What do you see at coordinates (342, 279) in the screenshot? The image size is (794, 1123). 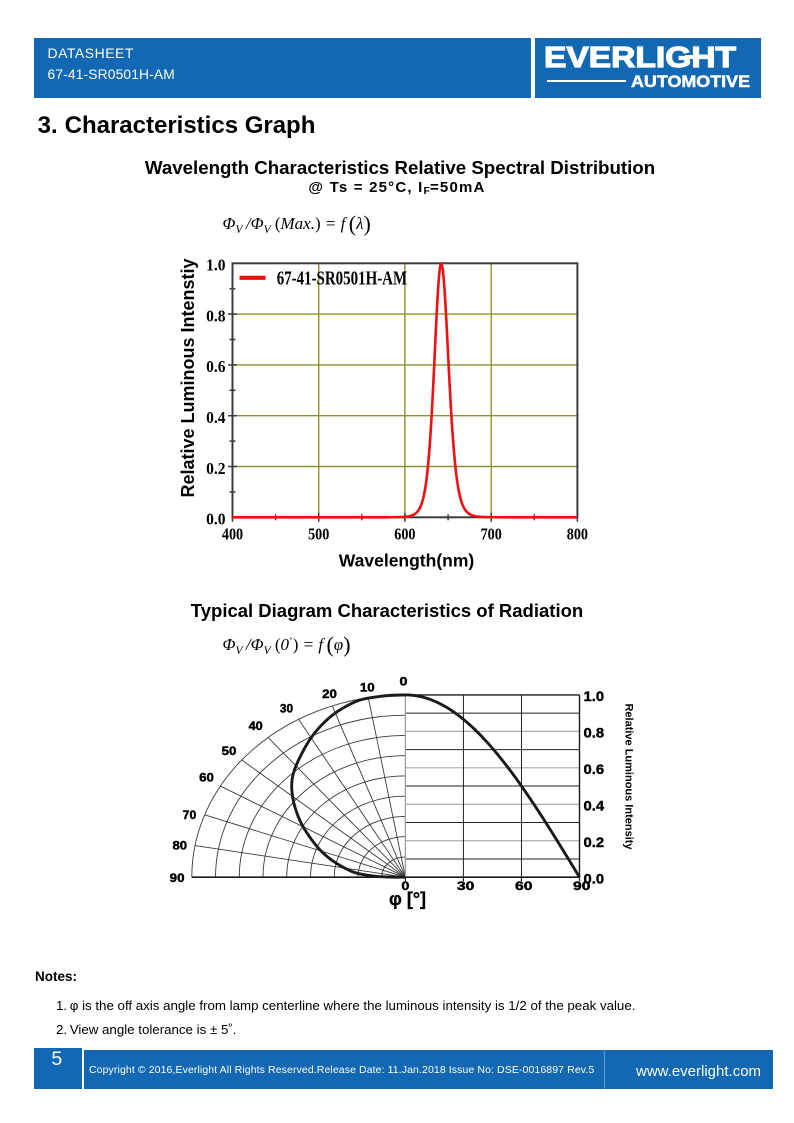 I see `svg-text: 67-41-SR0501H-AM` at bounding box center [342, 279].